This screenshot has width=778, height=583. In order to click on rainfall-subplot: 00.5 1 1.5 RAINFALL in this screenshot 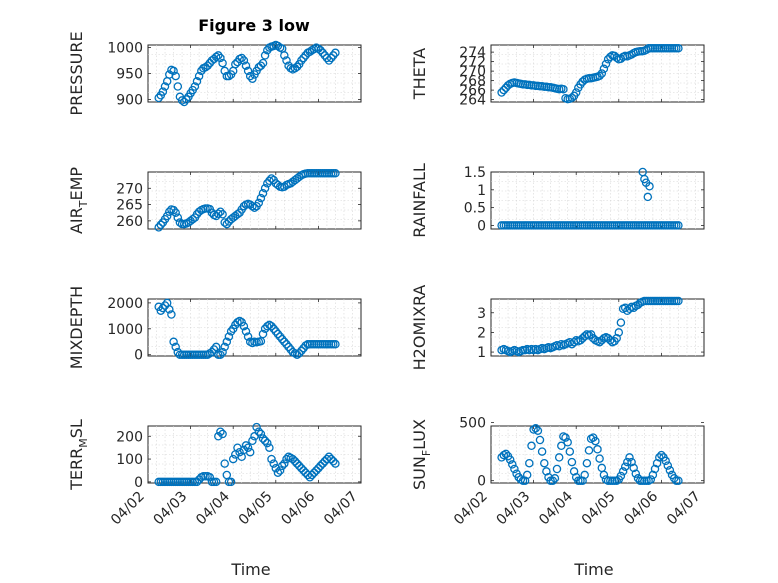, I will do `click(557, 200)`.